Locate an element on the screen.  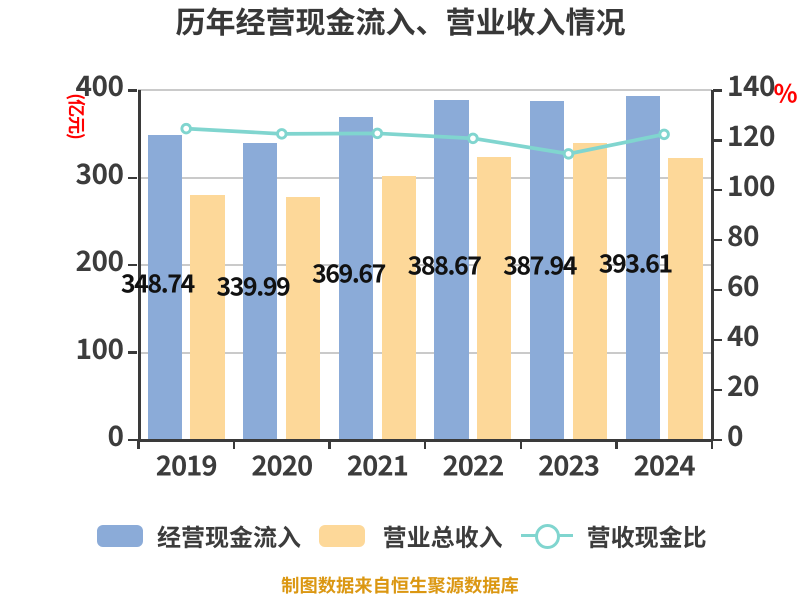
y-axis-right-tick-label: 20 is located at coordinates (743, 385).